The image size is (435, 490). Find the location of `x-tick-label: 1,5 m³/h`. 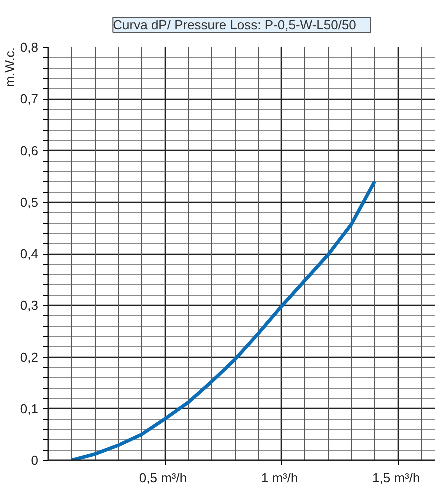

x-tick-label: 1,5 m³/h is located at coordinates (396, 478).